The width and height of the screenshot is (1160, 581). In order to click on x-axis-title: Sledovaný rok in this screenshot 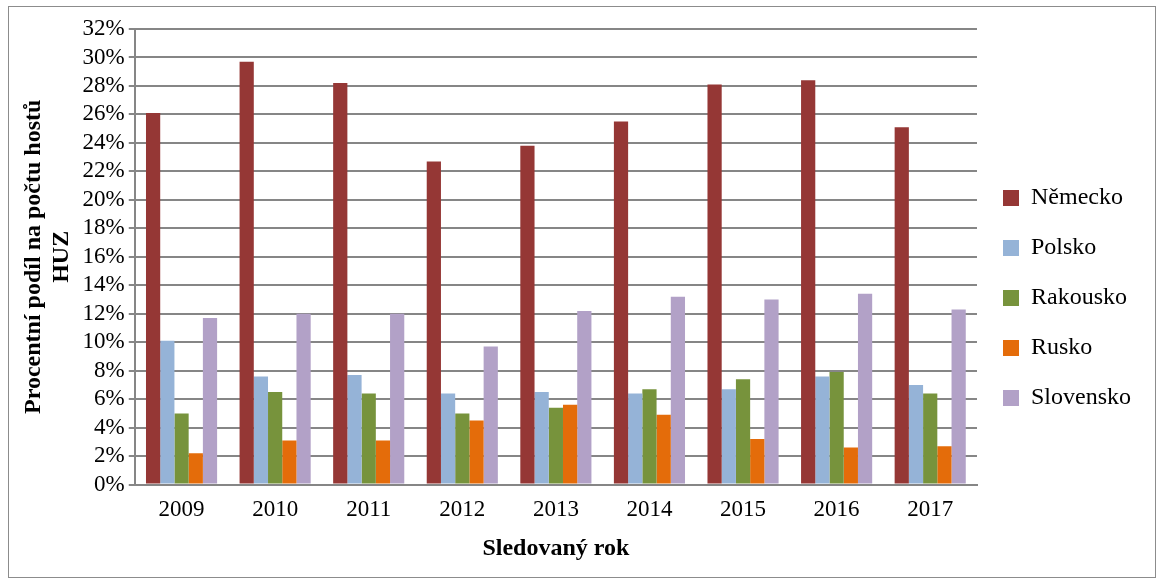, I will do `click(556, 546)`.